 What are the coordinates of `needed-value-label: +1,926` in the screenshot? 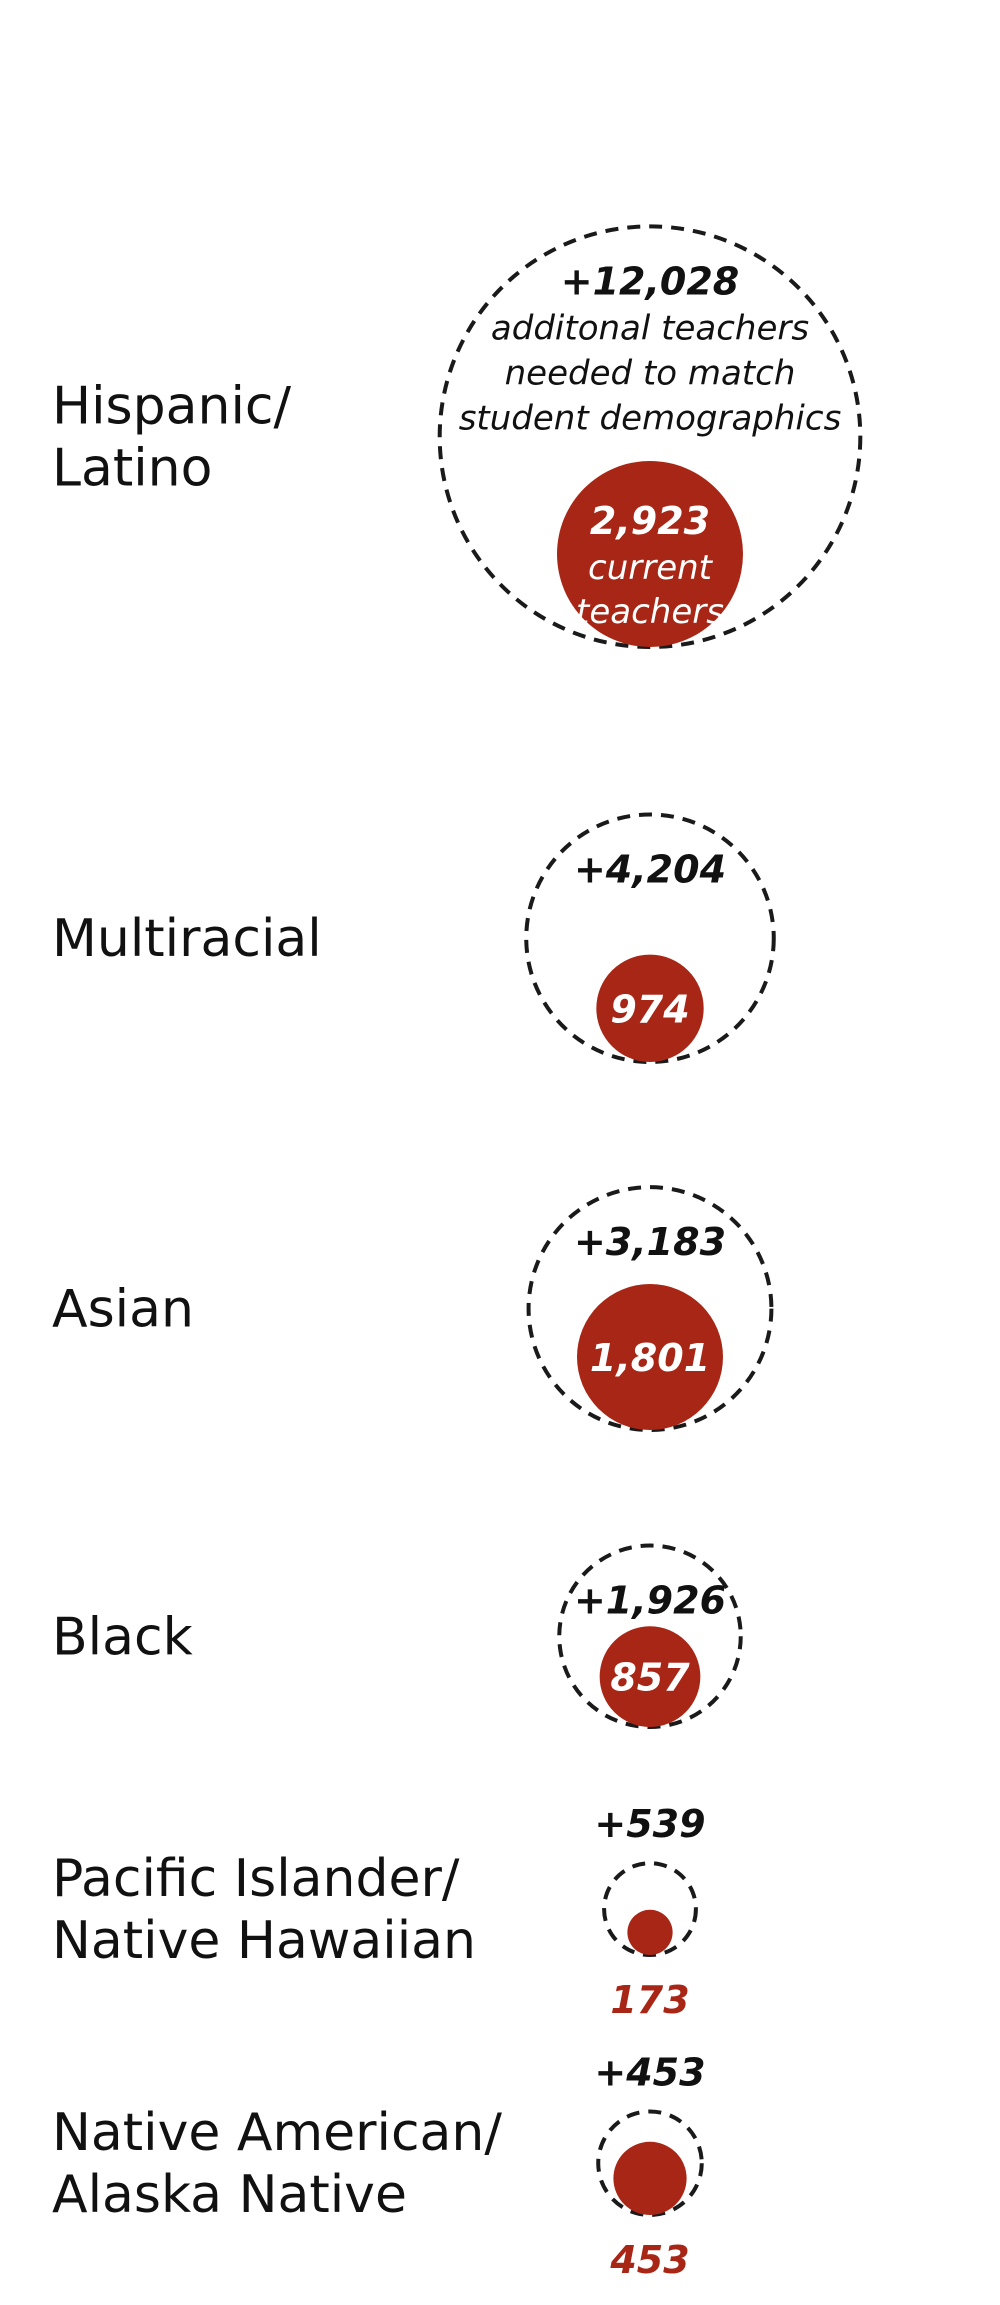 It's located at (650, 1601).